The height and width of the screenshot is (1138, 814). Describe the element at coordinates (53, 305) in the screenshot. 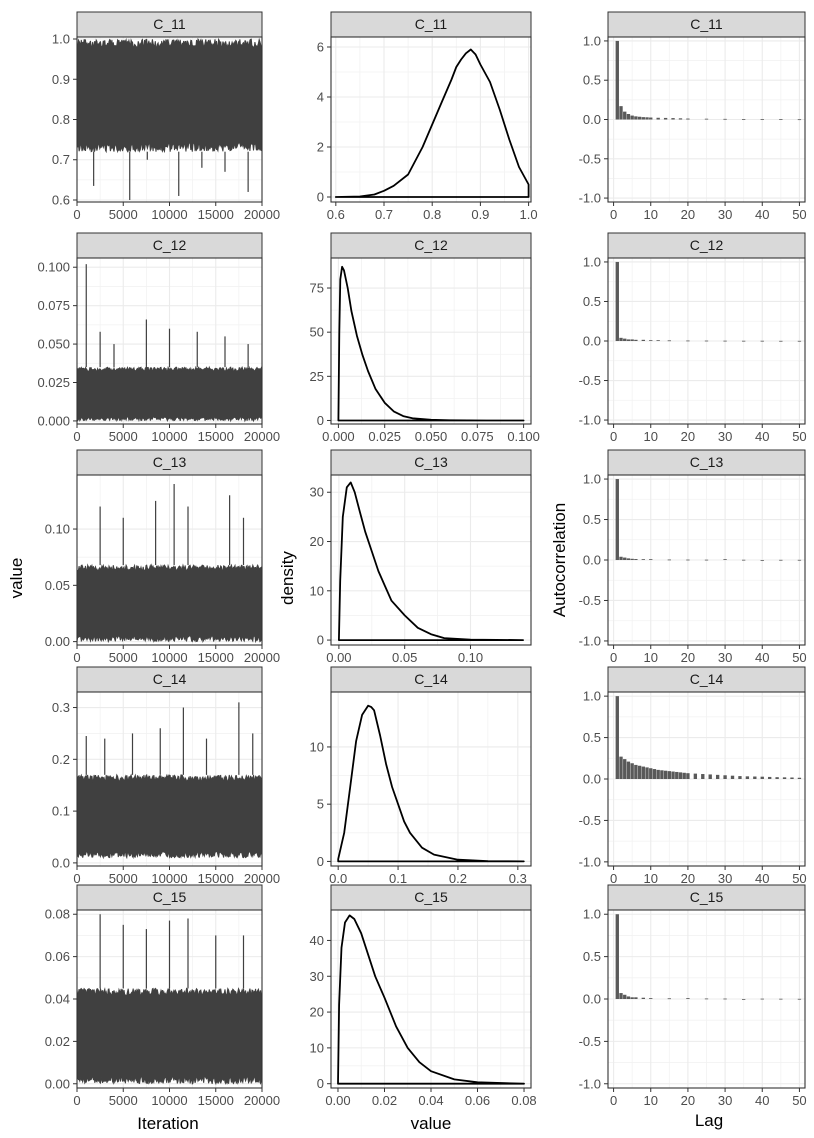

I see `y-tick-label: 0.075` at that location.